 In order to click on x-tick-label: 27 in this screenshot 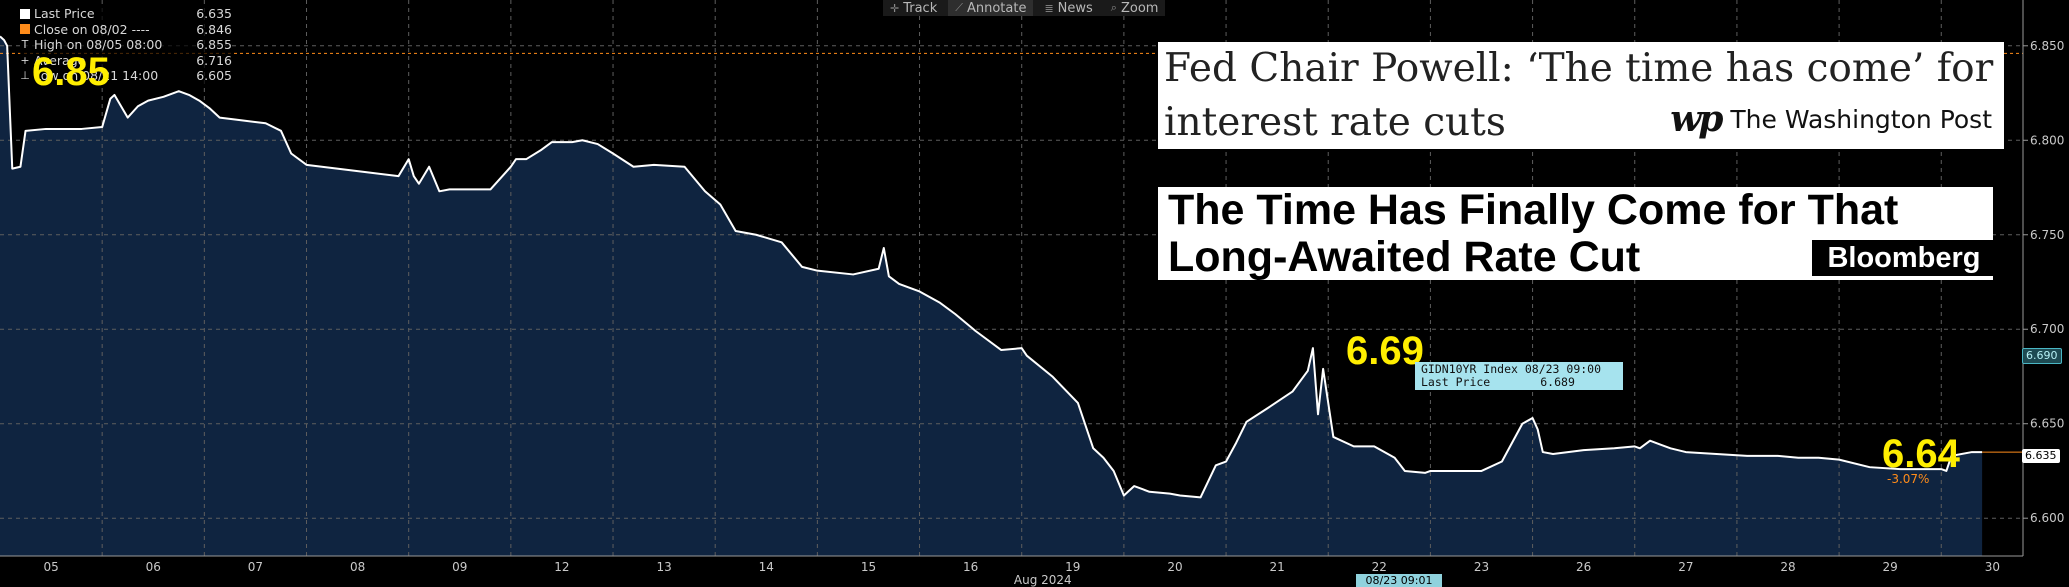, I will do `click(1685, 567)`.